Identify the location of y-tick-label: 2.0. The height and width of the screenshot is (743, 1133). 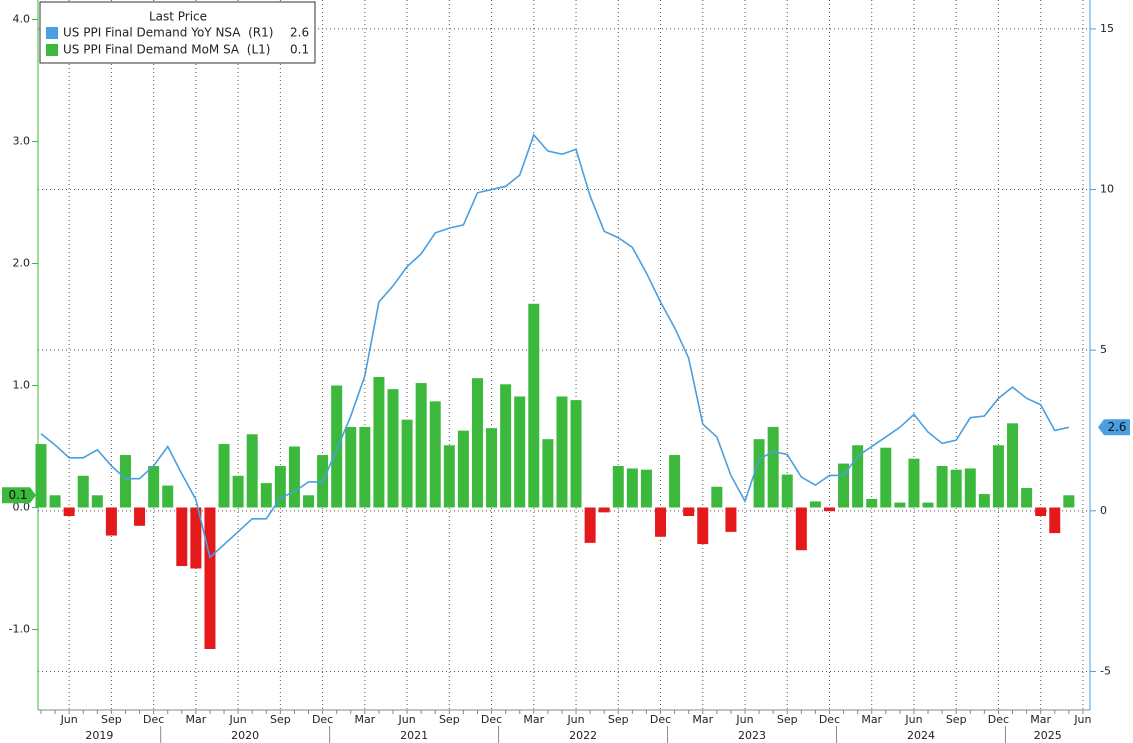
(22, 263).